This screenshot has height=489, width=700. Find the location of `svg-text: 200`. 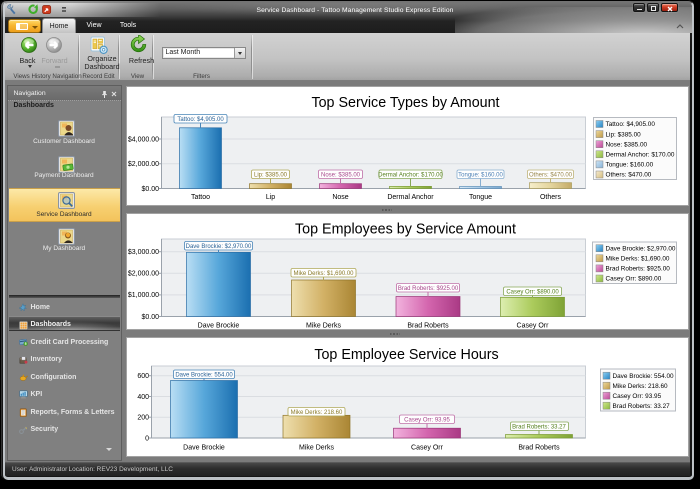

svg-text: 200 is located at coordinates (143, 418).